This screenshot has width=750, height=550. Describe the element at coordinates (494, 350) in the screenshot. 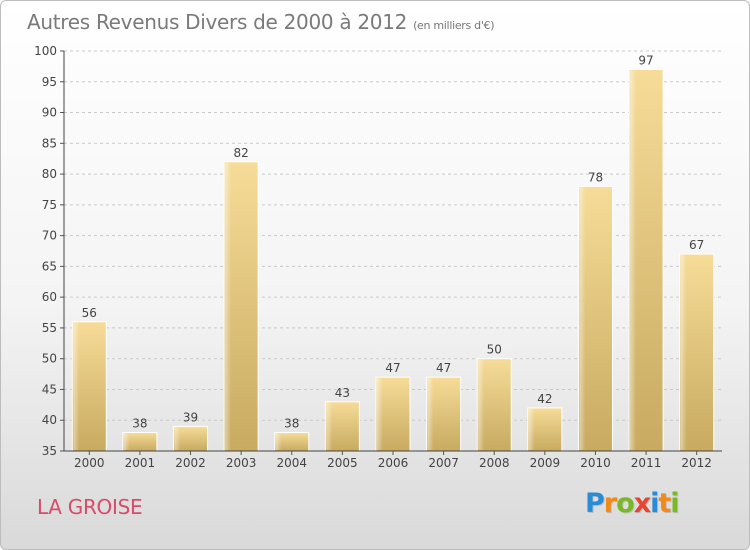

I see `data-label: 50` at that location.